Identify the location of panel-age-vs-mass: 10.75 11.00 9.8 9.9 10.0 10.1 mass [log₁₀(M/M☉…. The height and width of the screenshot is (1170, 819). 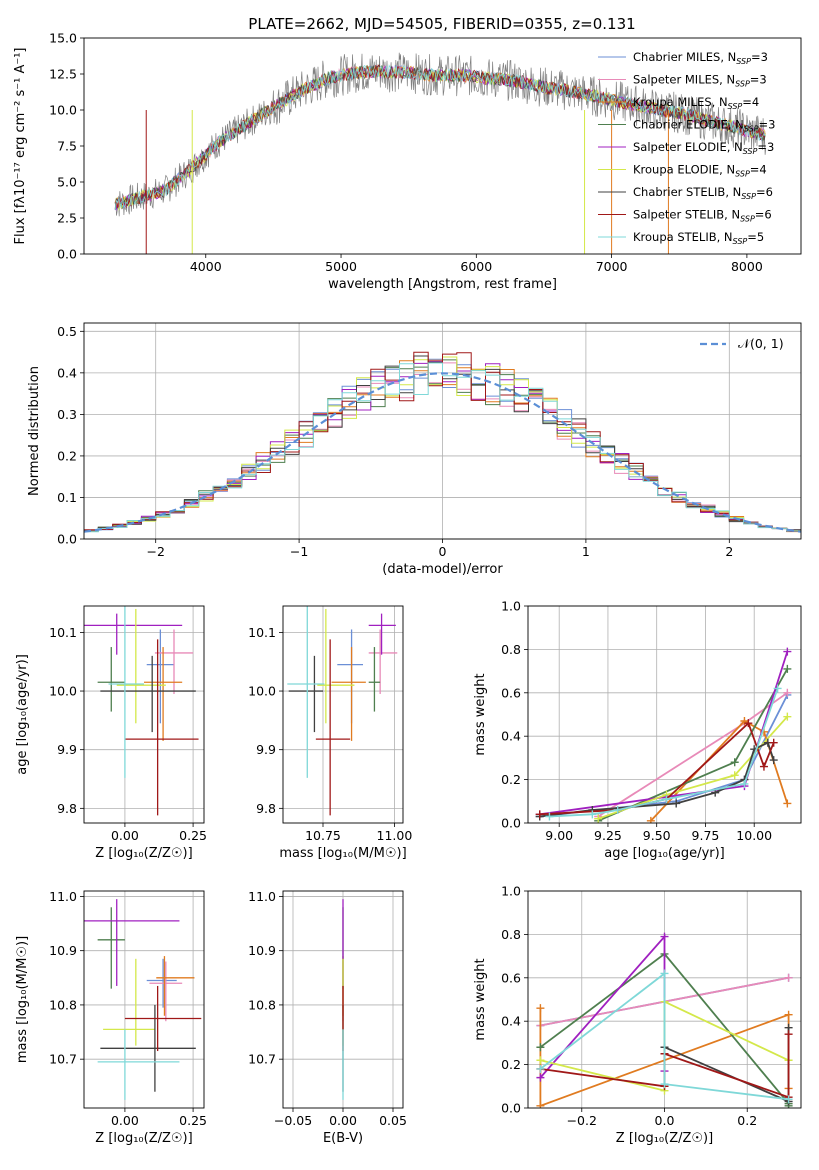
(330, 733).